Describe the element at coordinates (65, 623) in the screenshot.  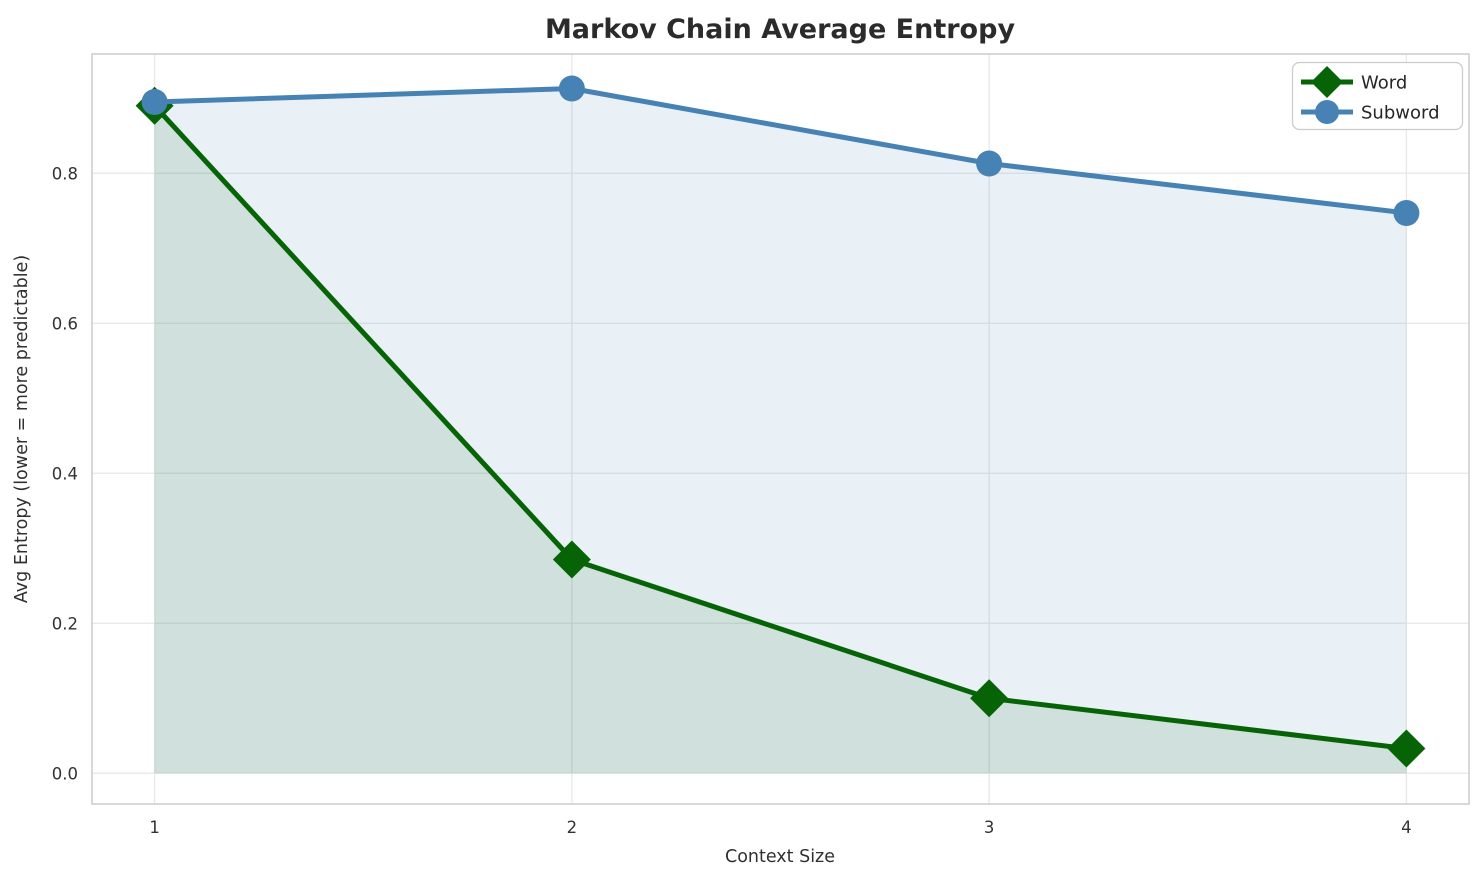
I see `y-tick-label: 0.2` at that location.